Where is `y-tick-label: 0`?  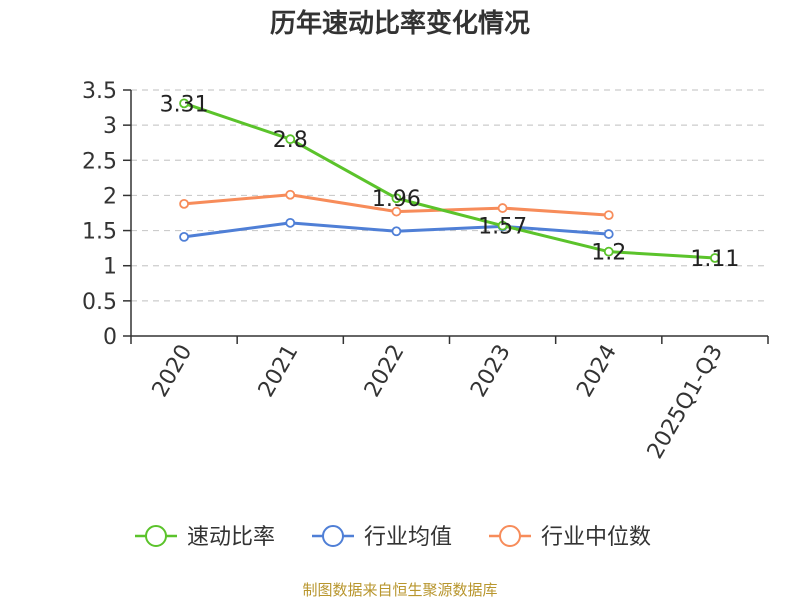 y-tick-label: 0 is located at coordinates (110, 337).